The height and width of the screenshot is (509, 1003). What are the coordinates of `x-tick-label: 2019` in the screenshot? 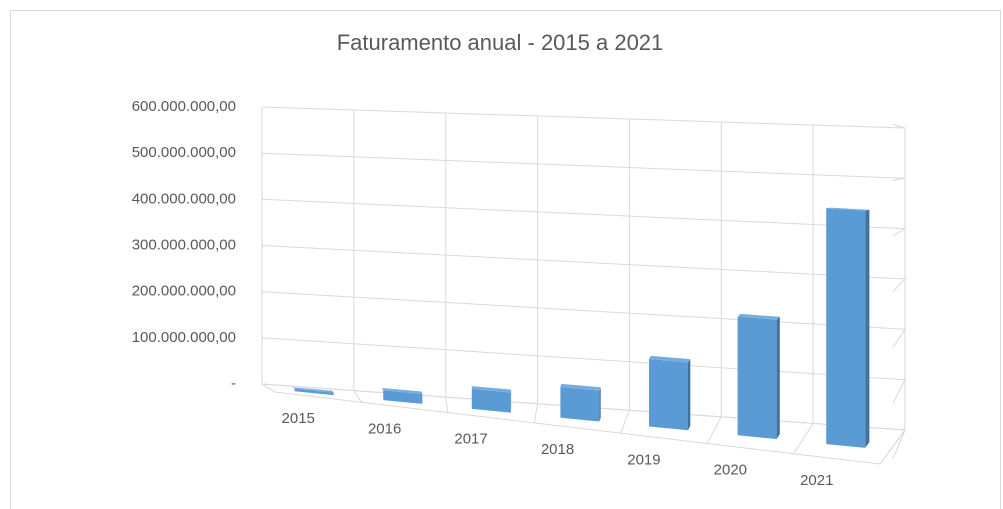 It's located at (643, 459).